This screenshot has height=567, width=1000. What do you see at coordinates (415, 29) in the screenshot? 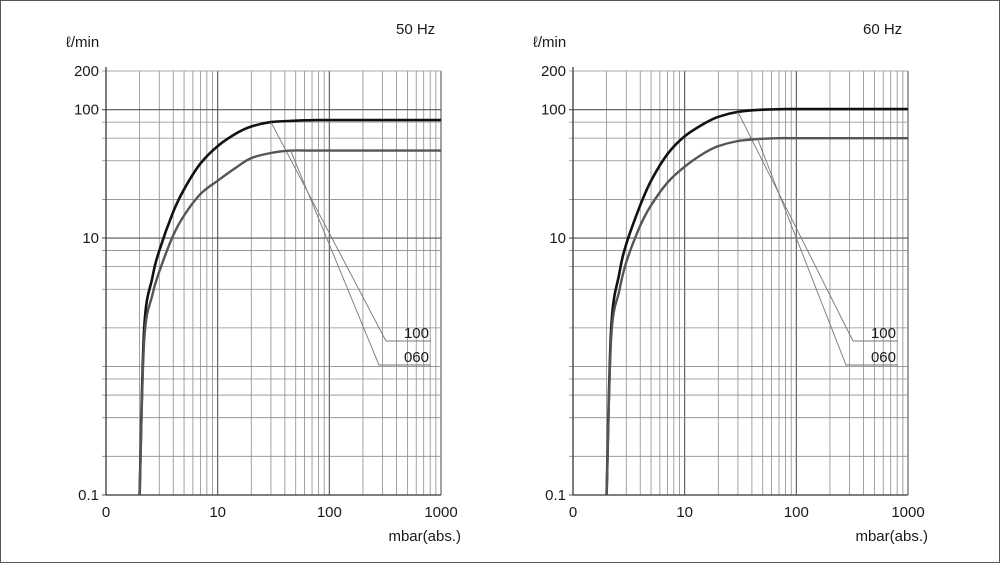
I see `chart-title: 50 Hz` at bounding box center [415, 29].